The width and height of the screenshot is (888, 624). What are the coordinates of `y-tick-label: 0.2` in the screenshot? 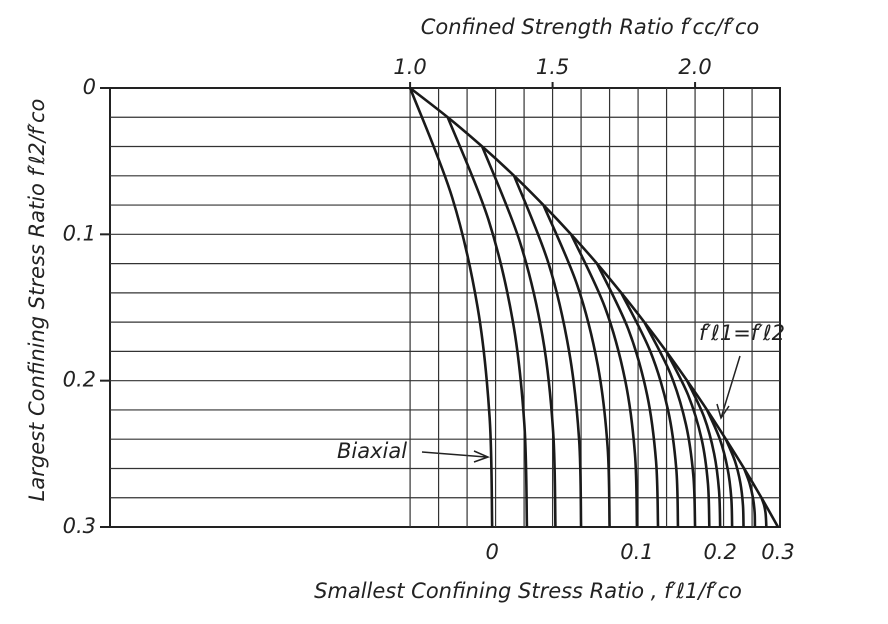 It's located at (79, 380).